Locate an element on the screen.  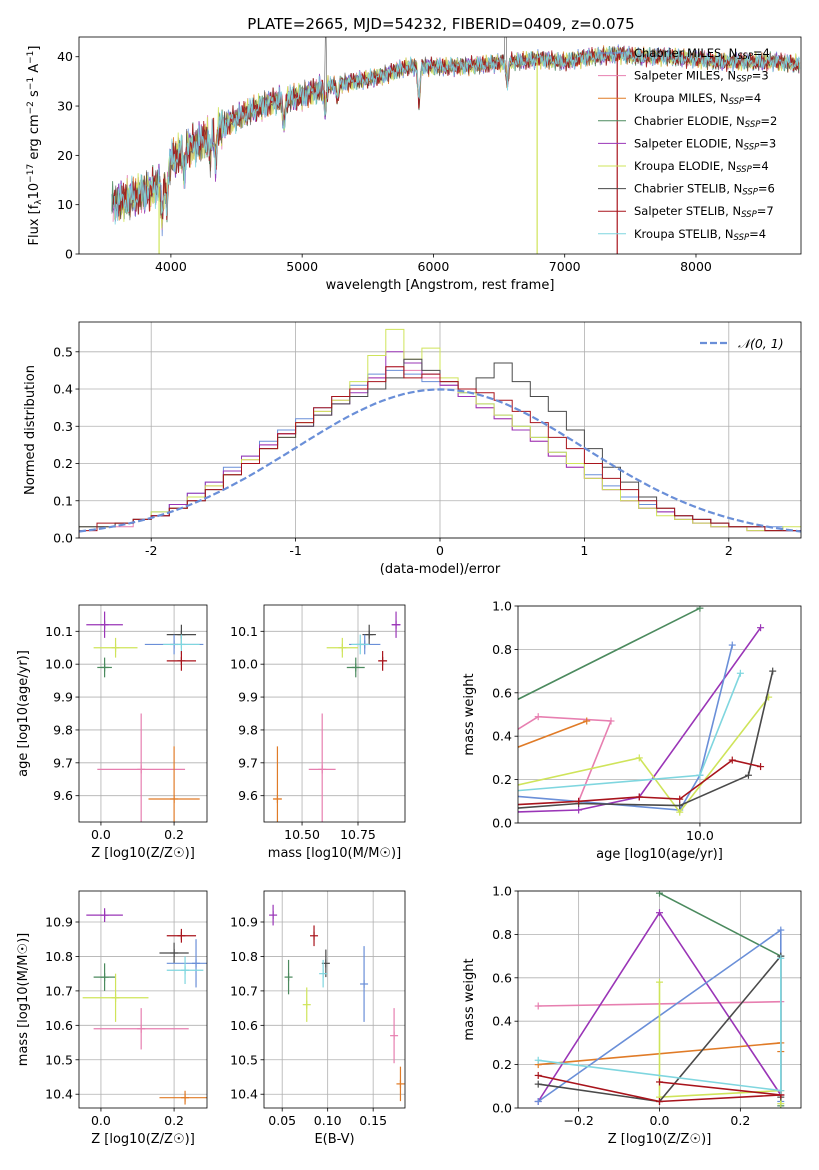
legend-entry: Kroupa STELIB, NSSP=4 is located at coordinates (700, 235).